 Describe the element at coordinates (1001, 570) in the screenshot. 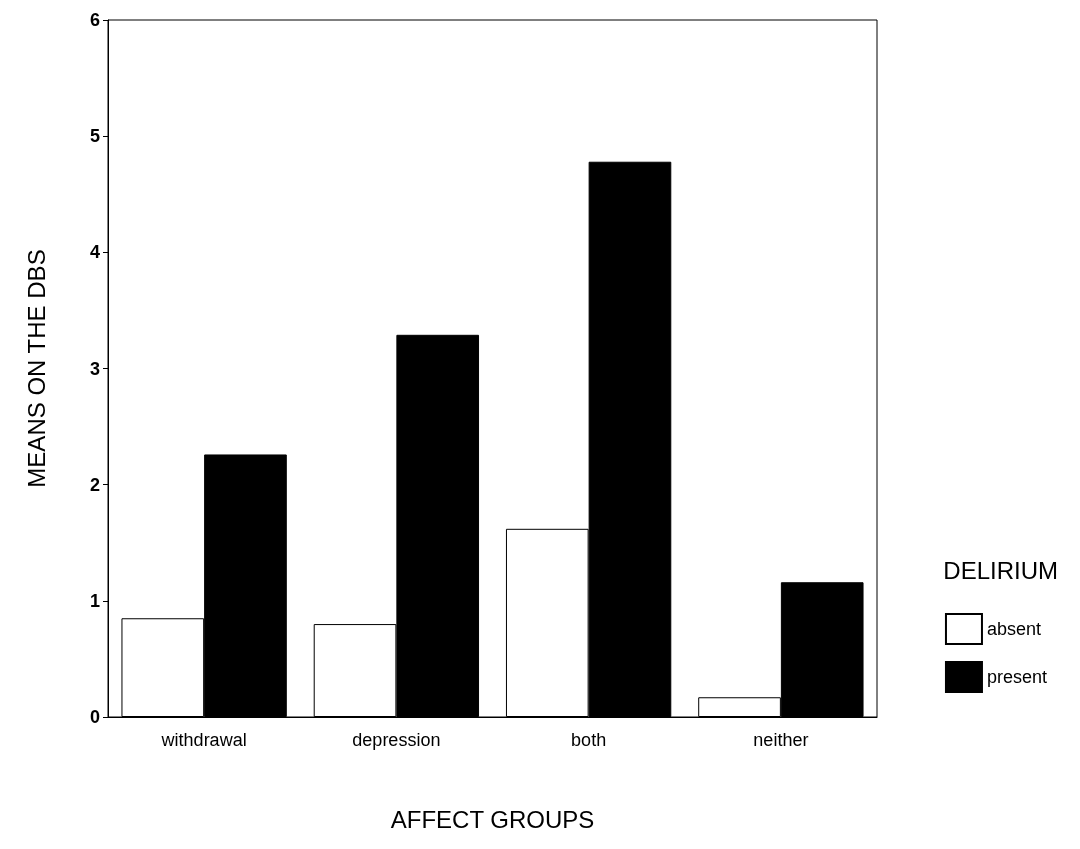

I see `legend-title: DELIRIUM` at that location.